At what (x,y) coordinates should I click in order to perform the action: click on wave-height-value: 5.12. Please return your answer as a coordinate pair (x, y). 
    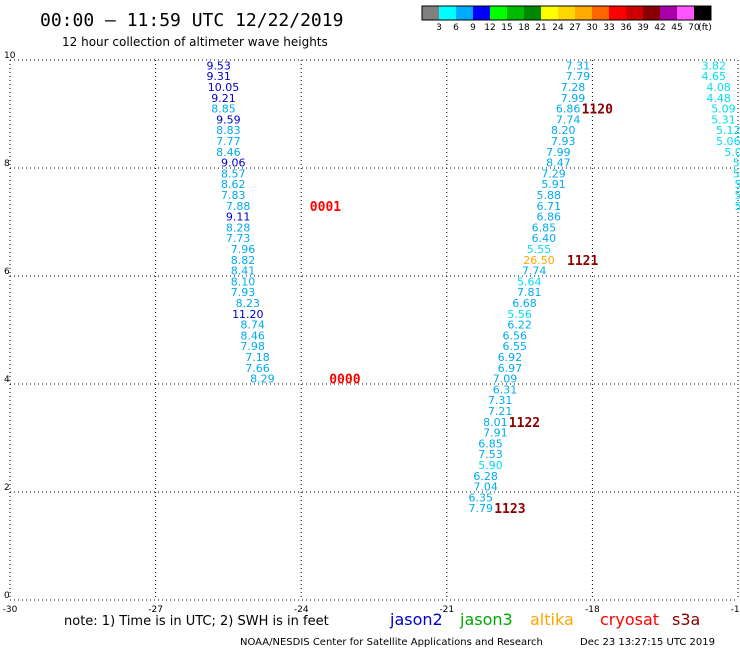
    Looking at the image, I should click on (728, 130).